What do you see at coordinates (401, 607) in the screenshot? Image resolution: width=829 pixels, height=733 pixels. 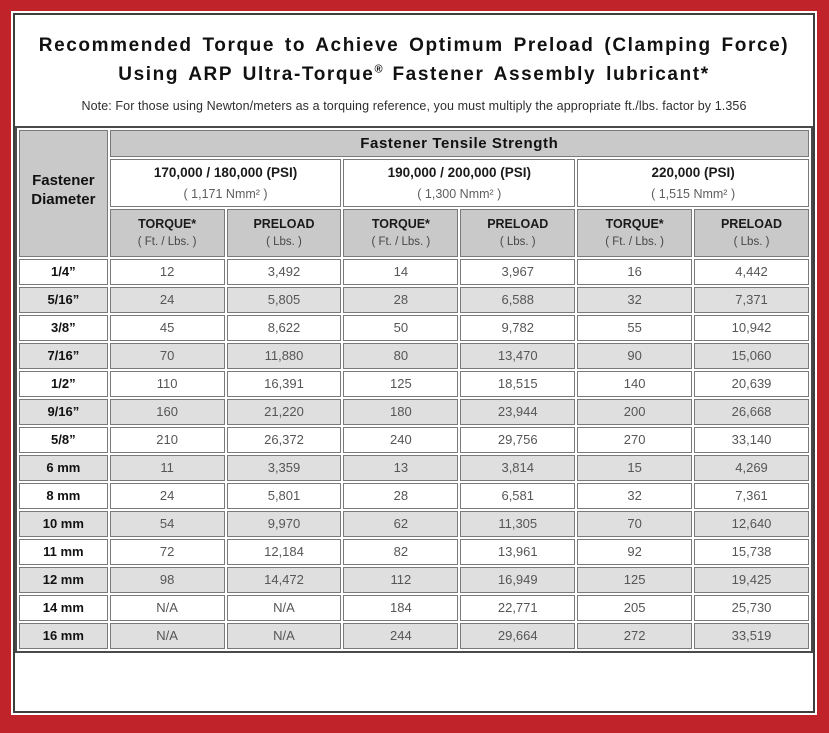 I see `value-cell: 184` at bounding box center [401, 607].